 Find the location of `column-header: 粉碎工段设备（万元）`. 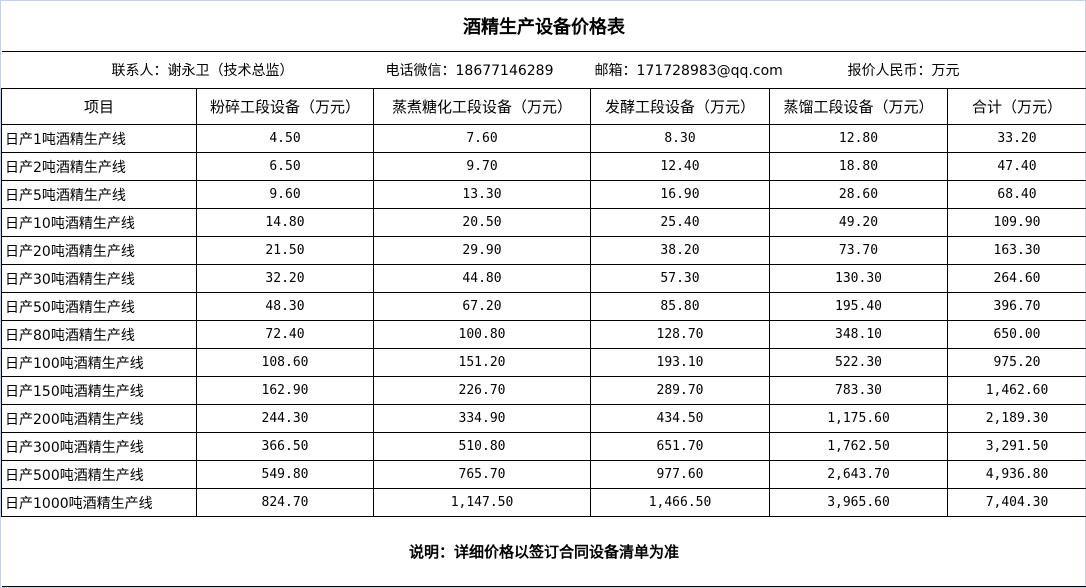

column-header: 粉碎工段设备（万元） is located at coordinates (285, 106).